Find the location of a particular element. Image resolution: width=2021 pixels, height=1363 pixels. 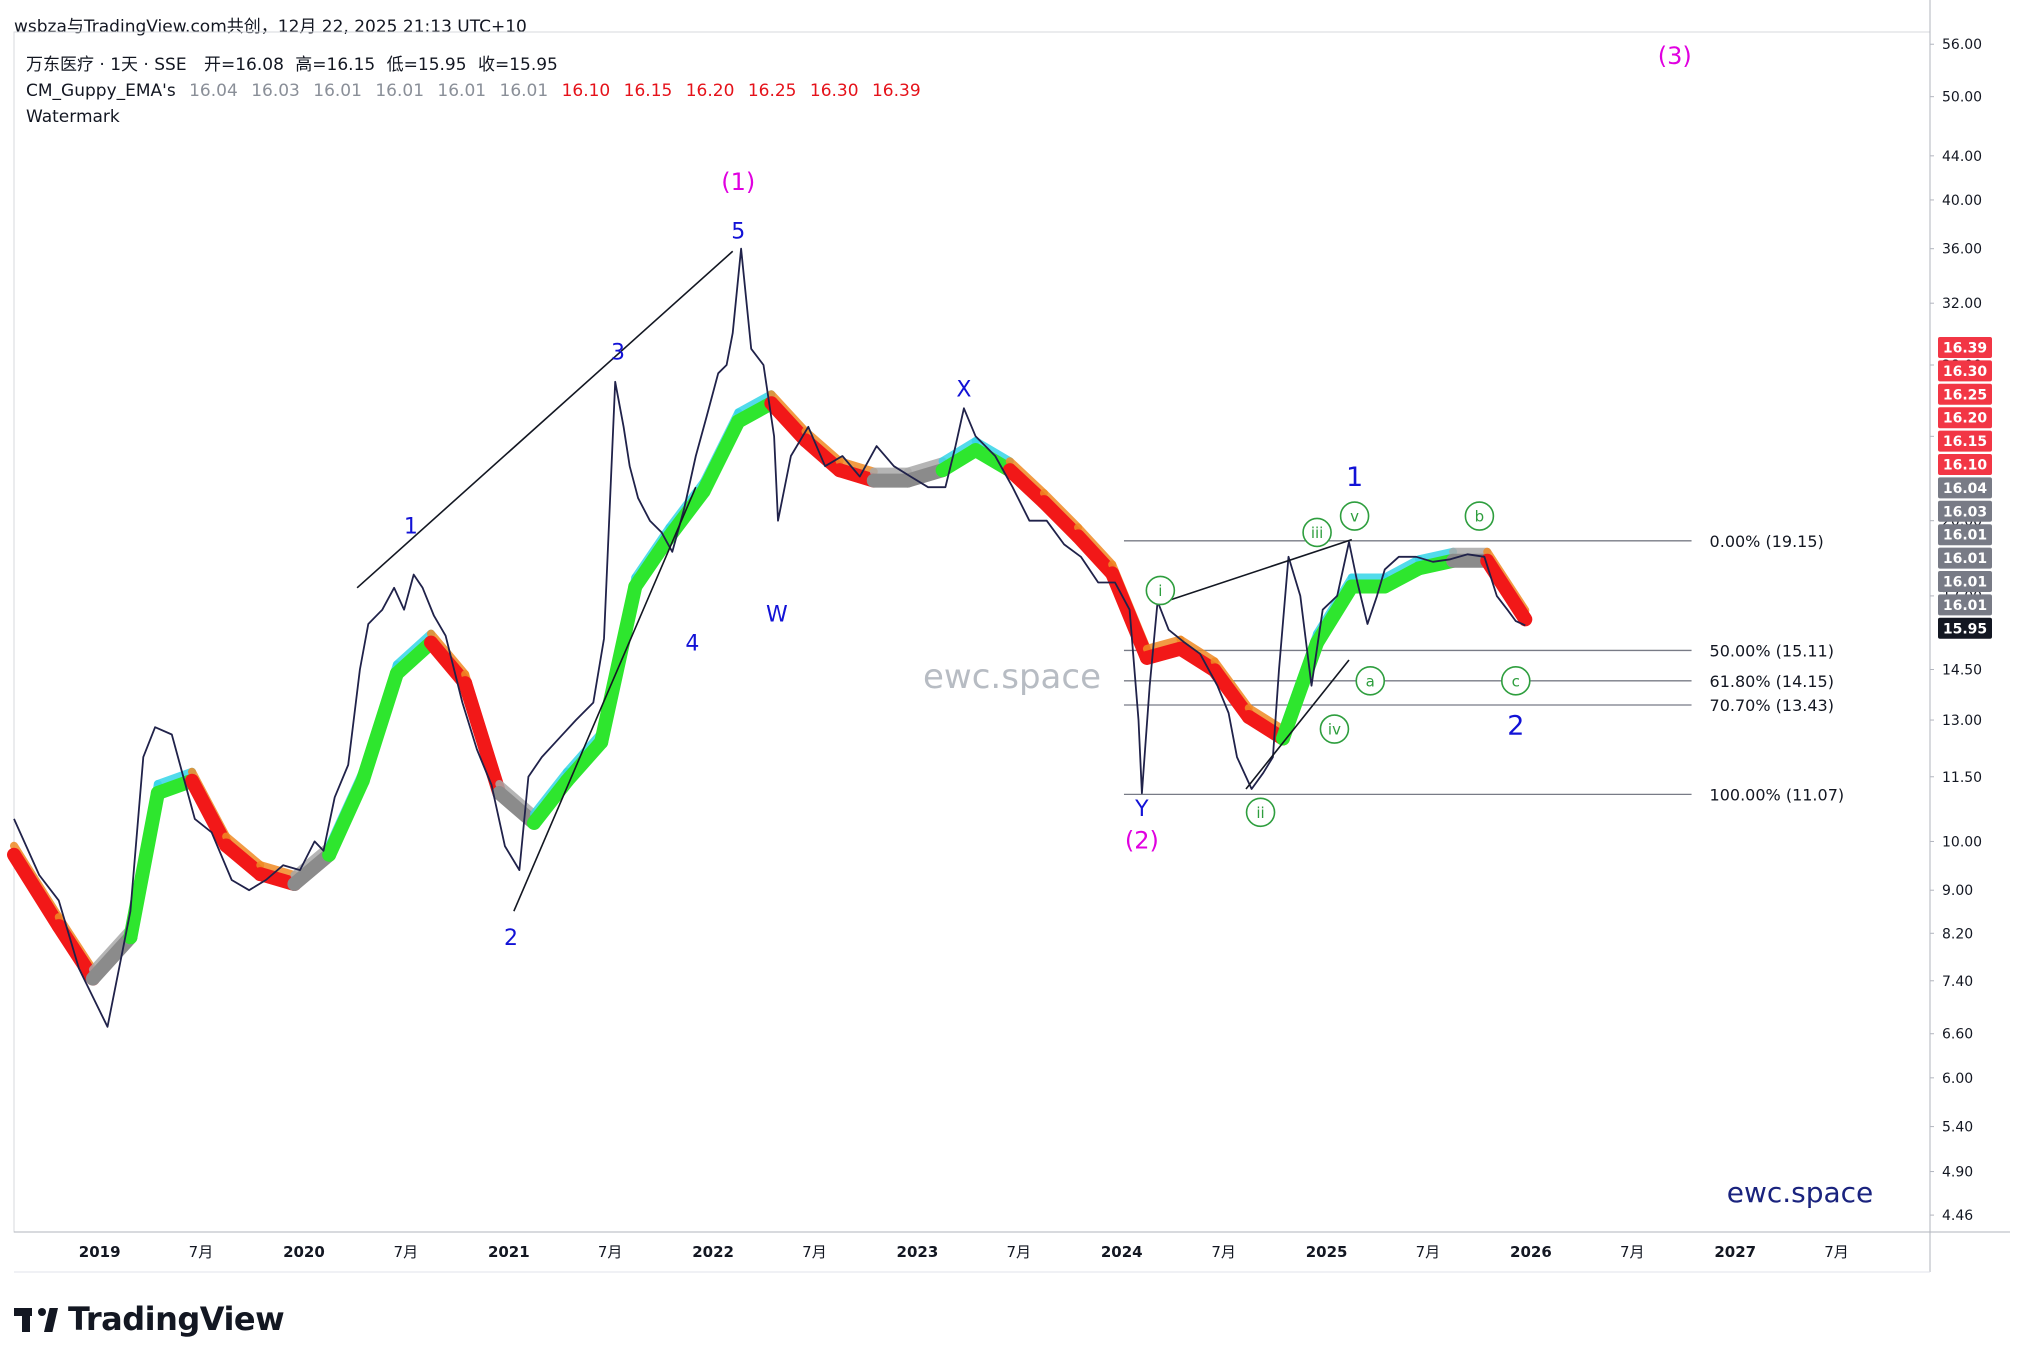

watermark-row: Watermark is located at coordinates (473, 117).